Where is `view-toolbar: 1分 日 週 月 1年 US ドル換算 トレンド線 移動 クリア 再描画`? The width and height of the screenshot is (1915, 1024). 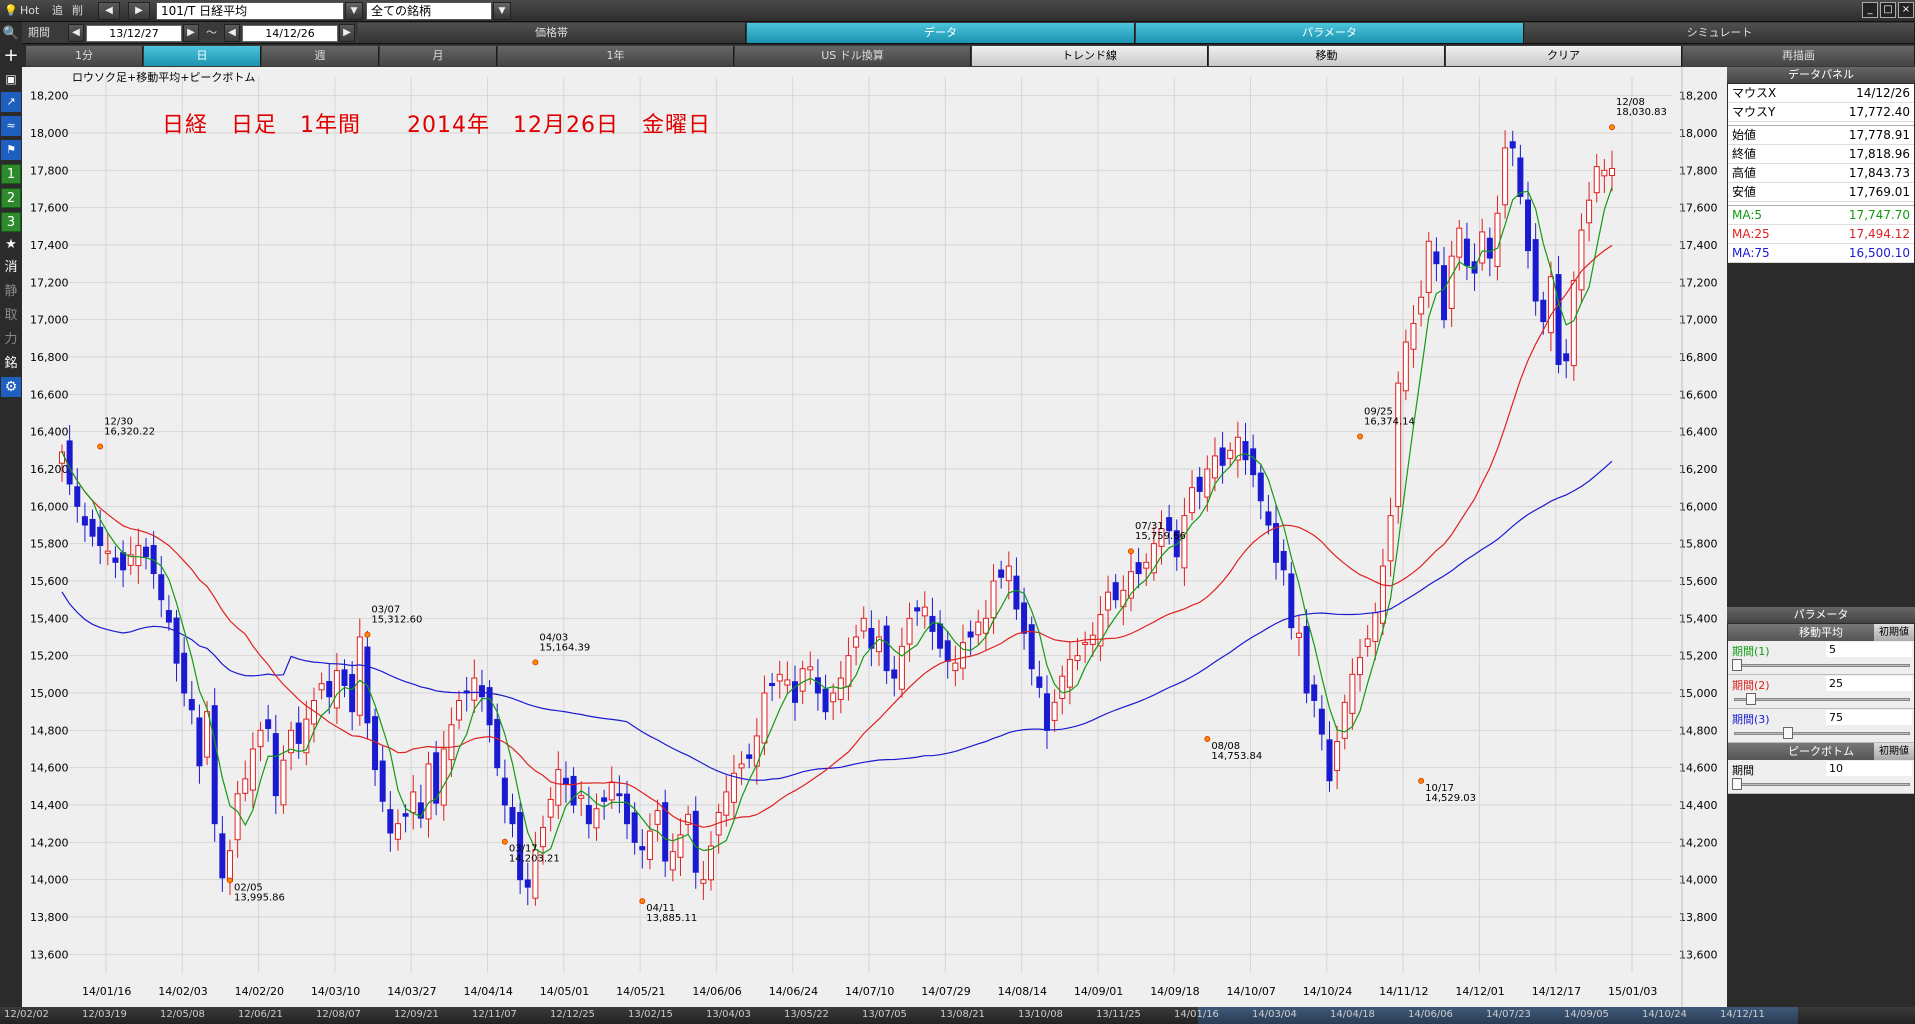 view-toolbar: 1分 日 週 月 1年 US ドル換算 トレンド線 移動 クリア 再描画 is located at coordinates (970, 56).